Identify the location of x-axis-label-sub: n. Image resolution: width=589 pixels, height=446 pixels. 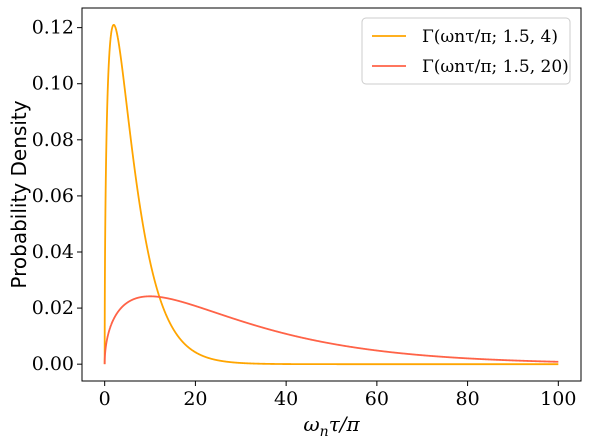
(324, 432).